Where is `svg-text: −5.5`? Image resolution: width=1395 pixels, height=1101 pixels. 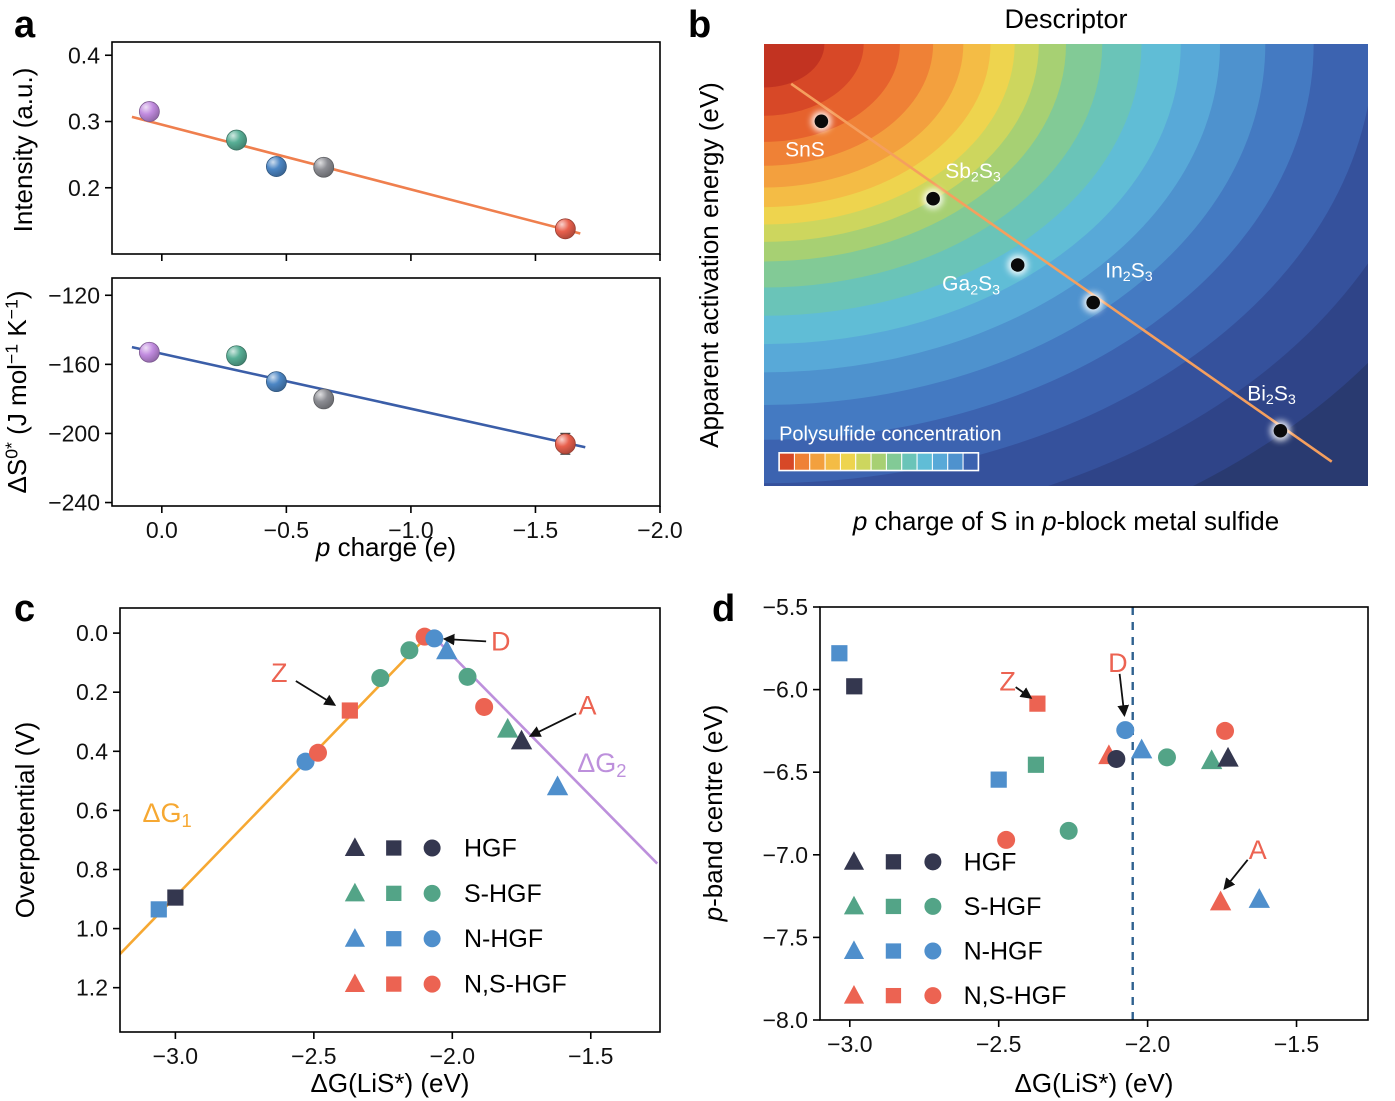 svg-text: −5.5 is located at coordinates (785, 607).